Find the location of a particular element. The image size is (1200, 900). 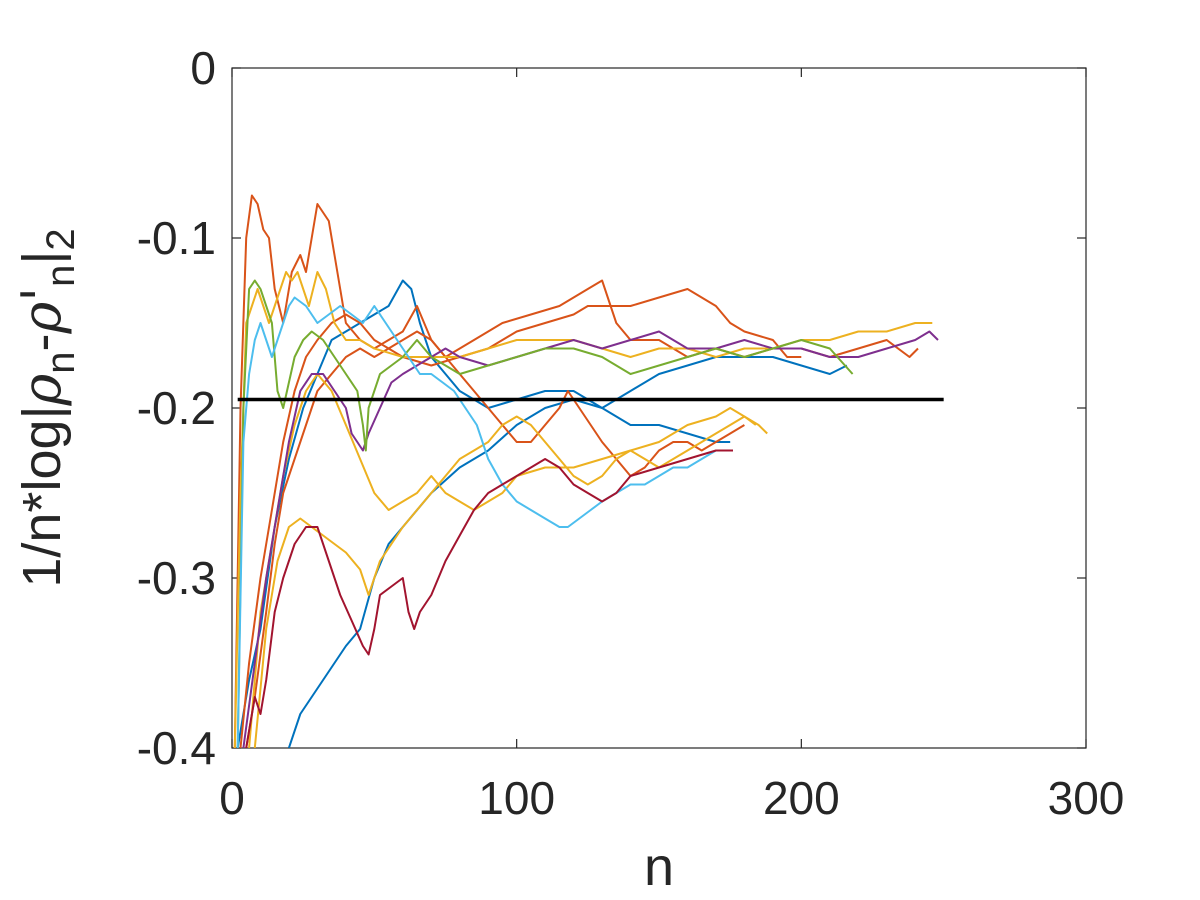

y-tick-label: -0.1 is located at coordinates (176, 238).